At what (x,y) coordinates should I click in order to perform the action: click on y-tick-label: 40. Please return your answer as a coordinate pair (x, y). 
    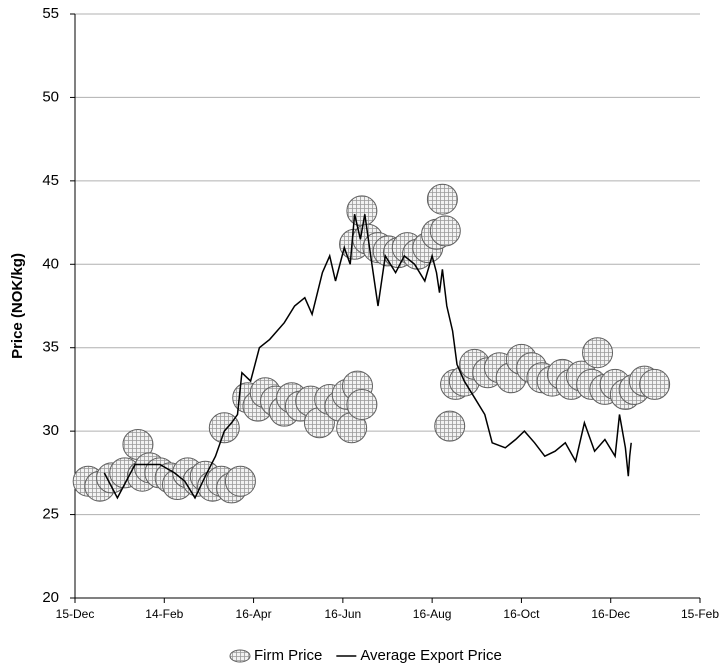
    Looking at the image, I should click on (50, 263).